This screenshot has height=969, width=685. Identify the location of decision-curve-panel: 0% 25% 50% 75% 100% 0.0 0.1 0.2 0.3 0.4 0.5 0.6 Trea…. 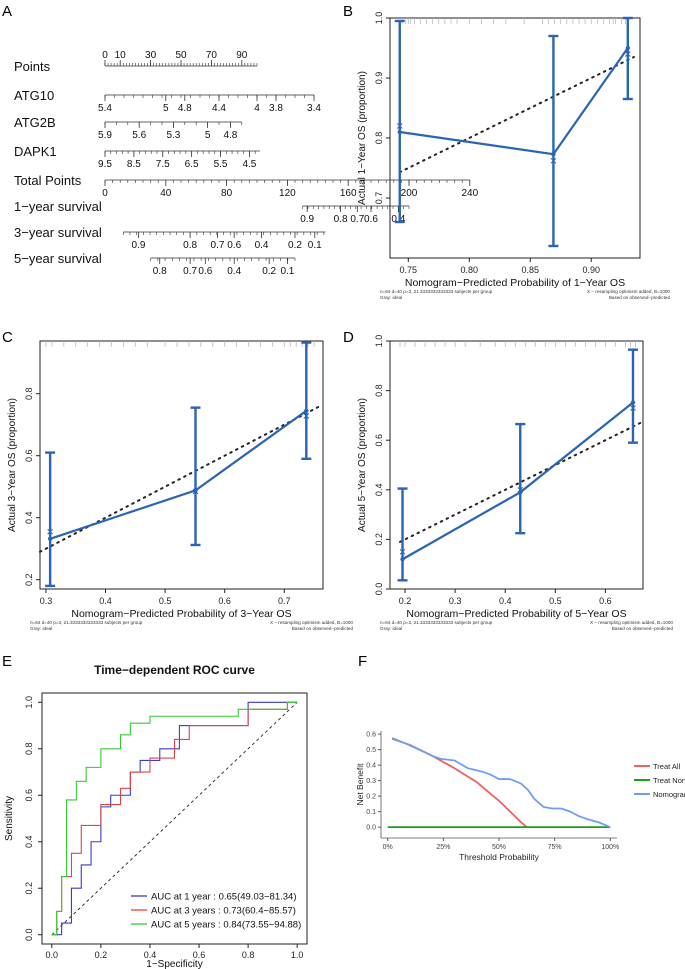
(520, 796).